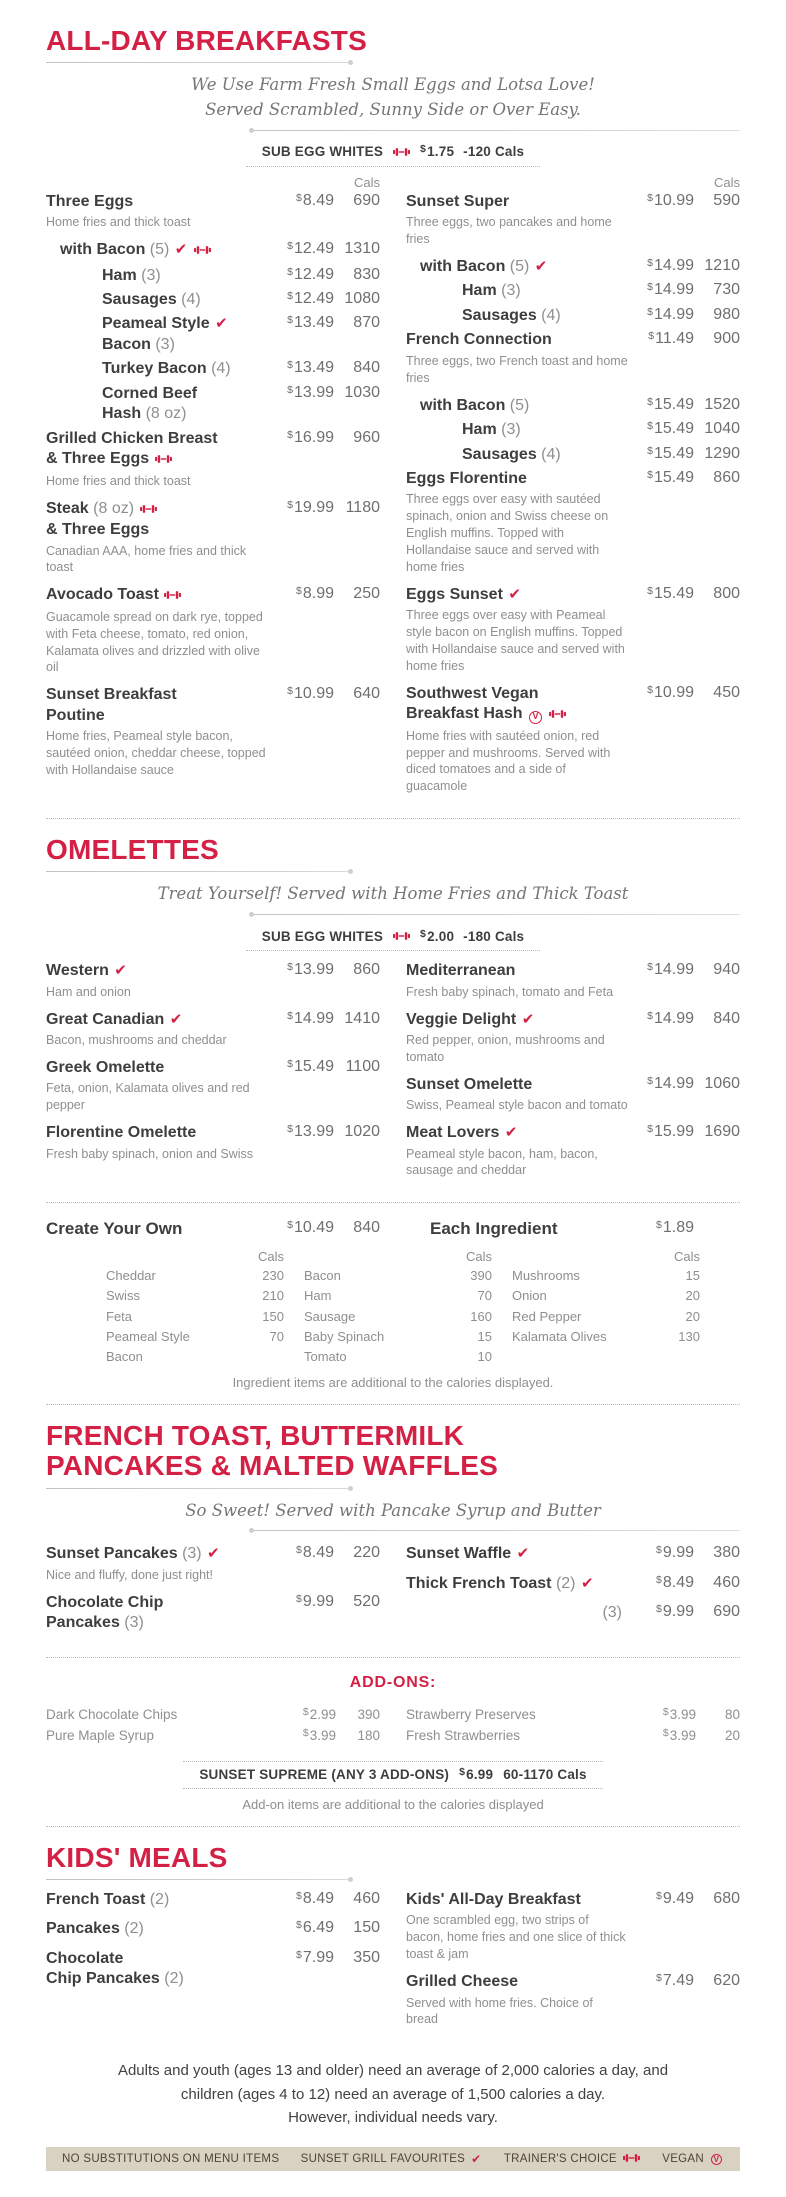  What do you see at coordinates (472, 693) in the screenshot?
I see `name-line: Southwest Vegan` at bounding box center [472, 693].